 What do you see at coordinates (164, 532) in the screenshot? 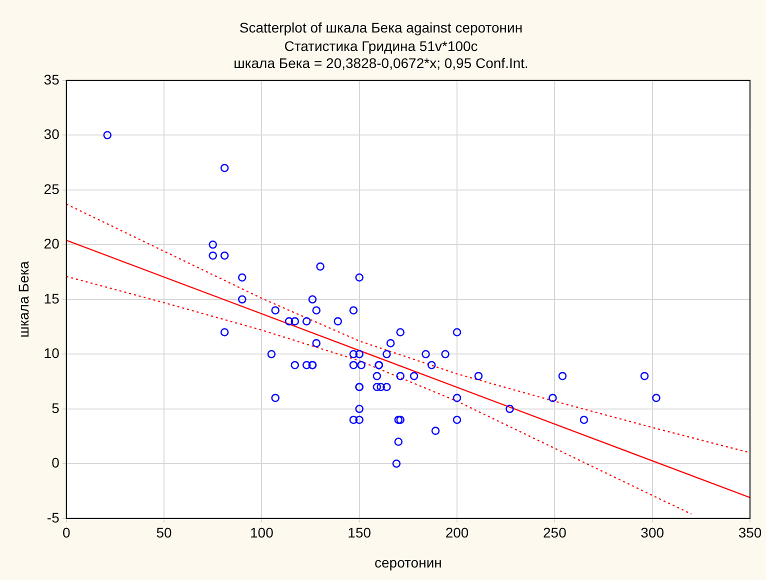
I see `x-tick-label: 50` at bounding box center [164, 532].